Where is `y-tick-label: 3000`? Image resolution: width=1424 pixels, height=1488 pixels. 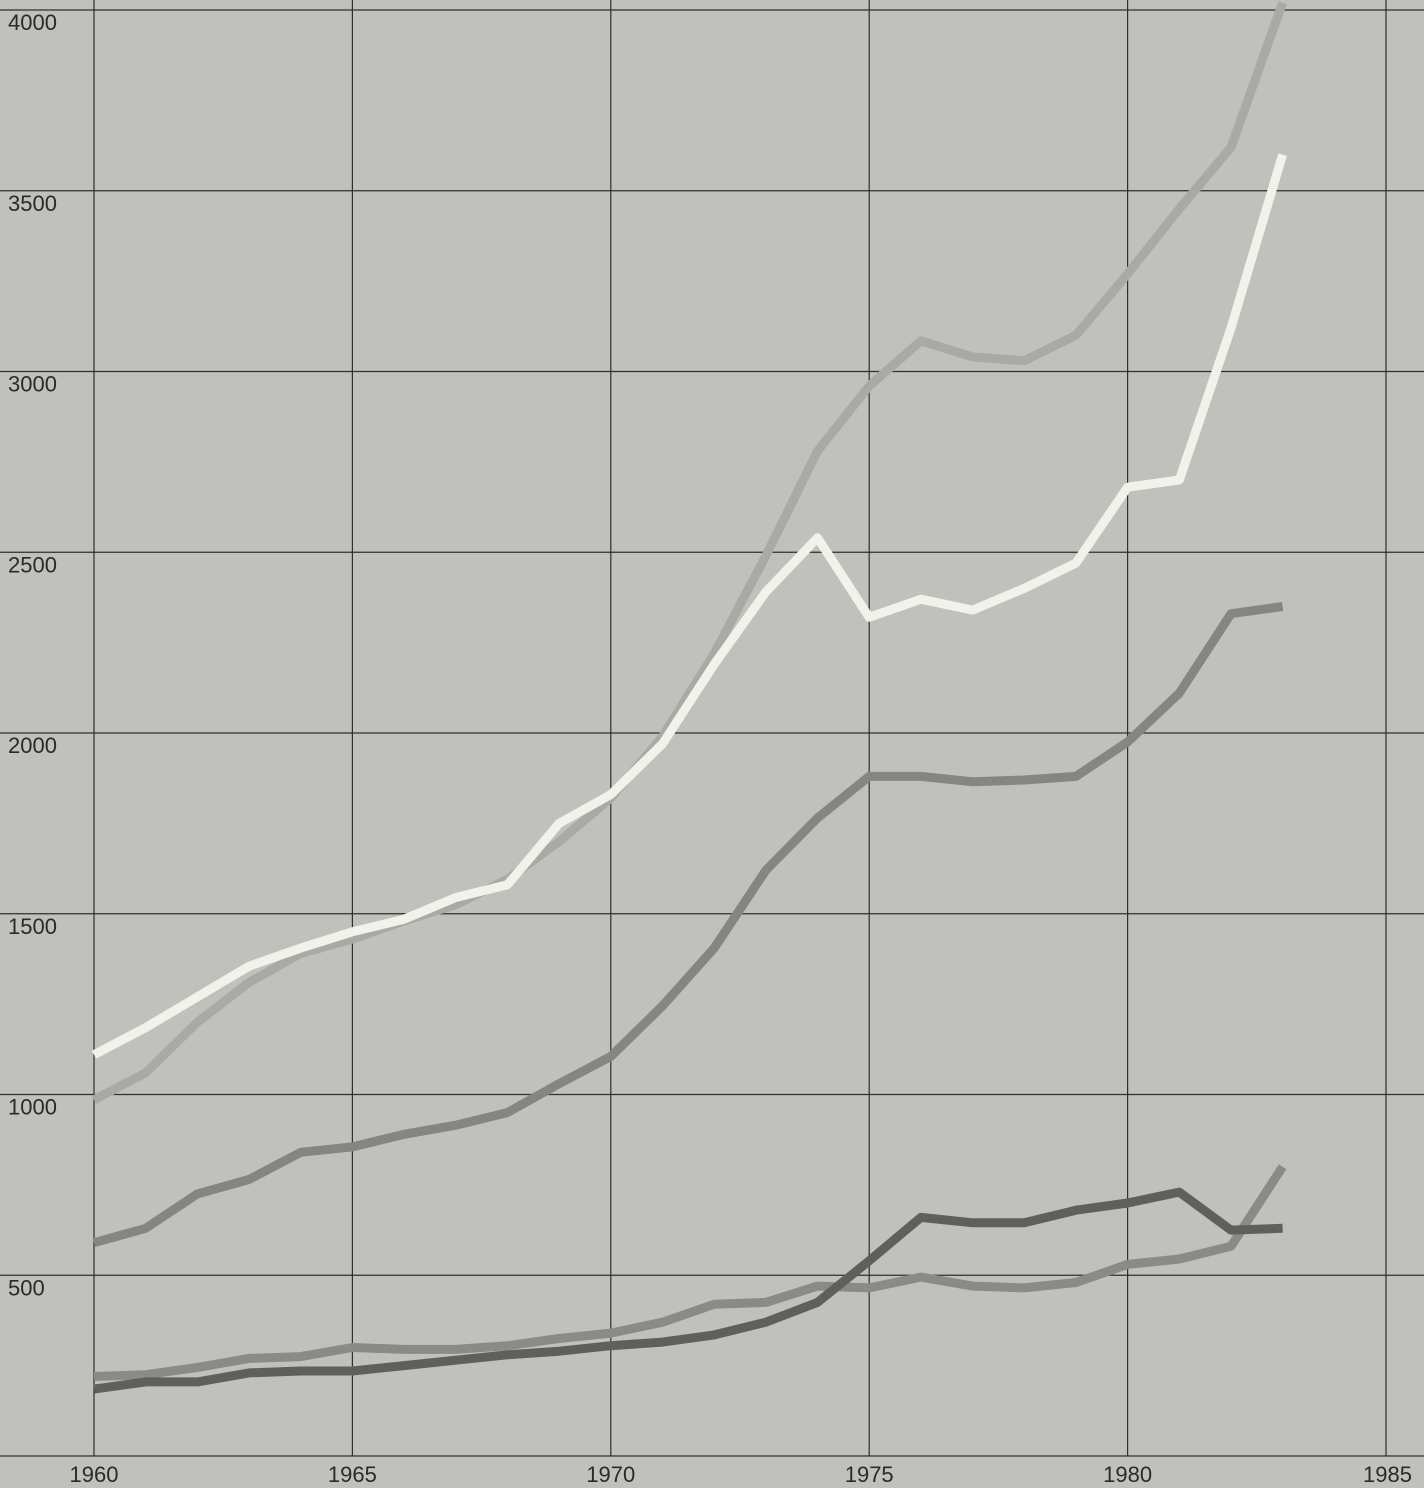 y-tick-label: 3000 is located at coordinates (32, 384).